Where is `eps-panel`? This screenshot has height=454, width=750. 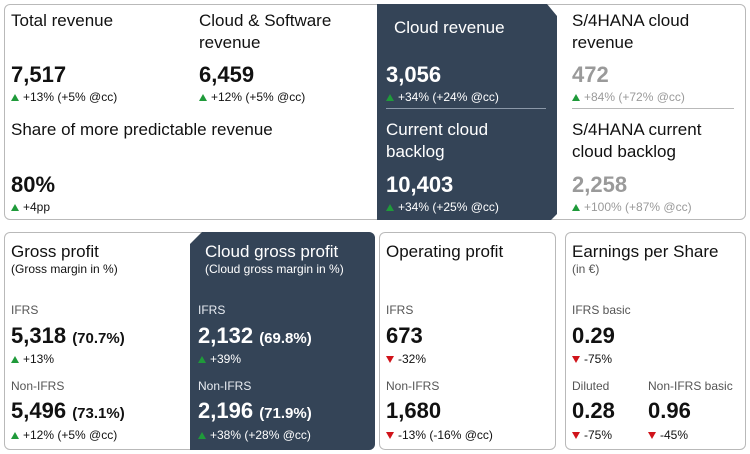
eps-panel is located at coordinates (655, 341).